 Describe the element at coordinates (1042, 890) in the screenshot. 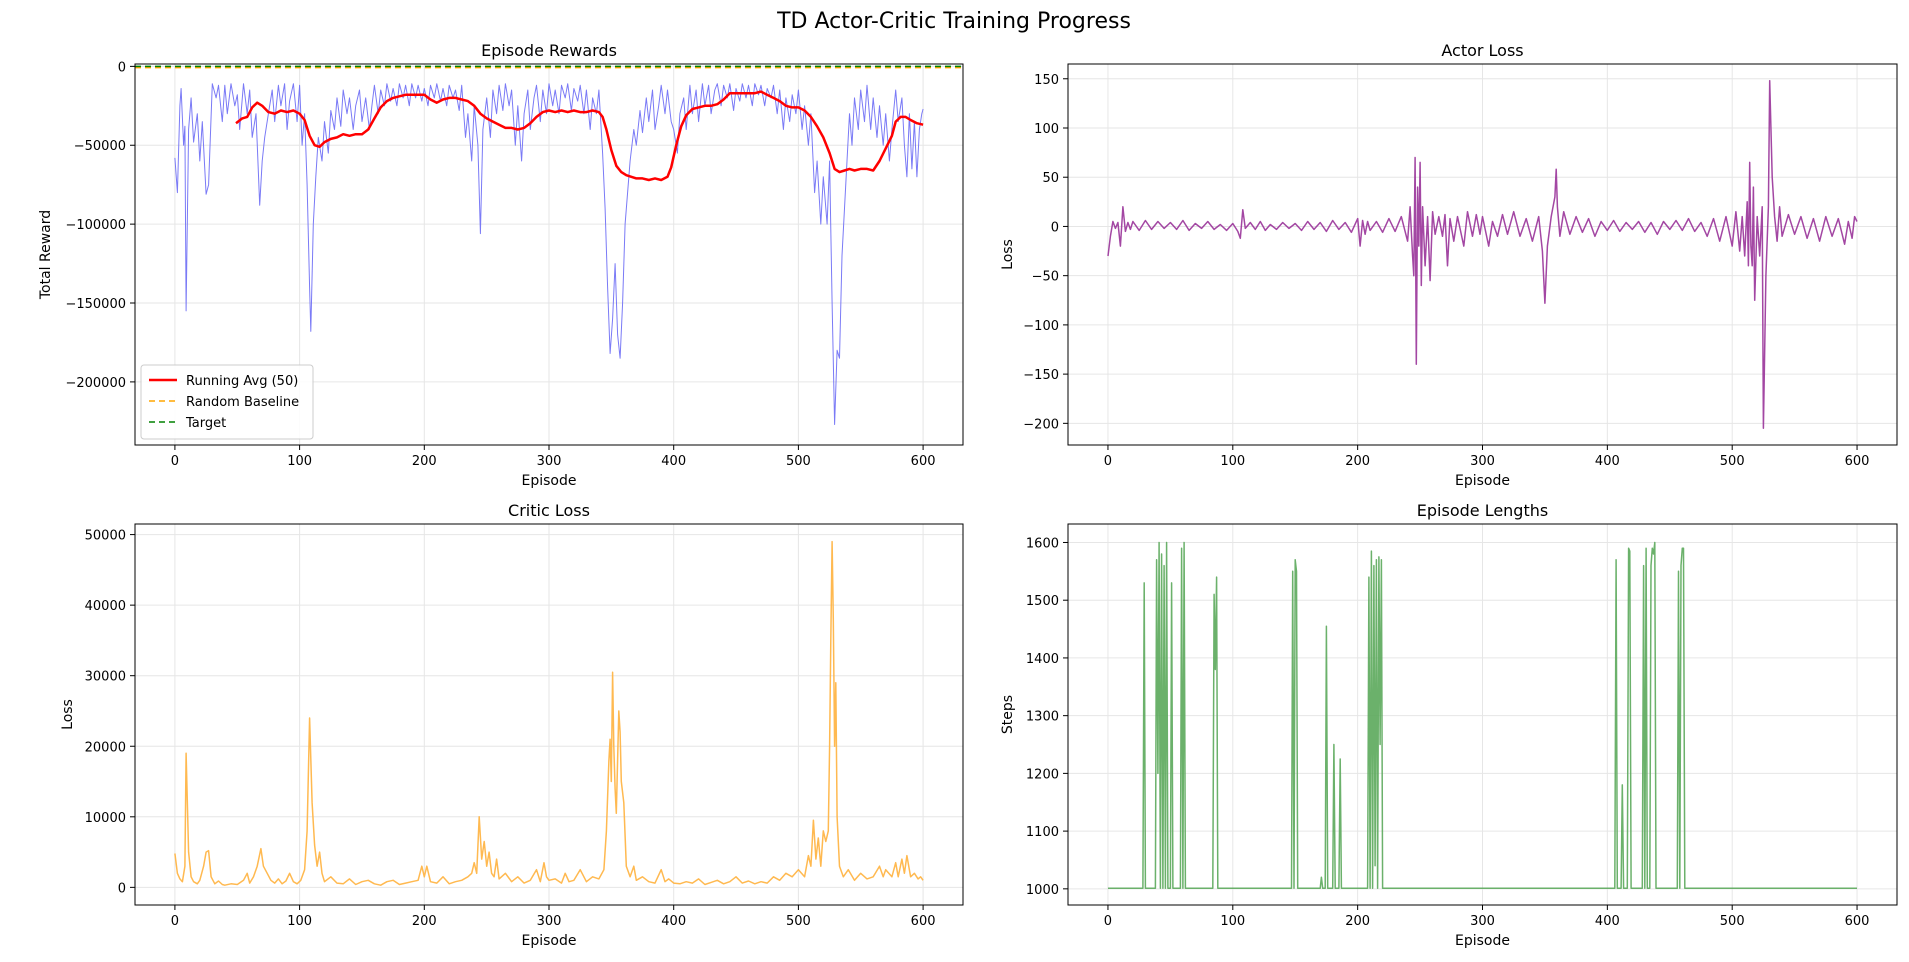

I see `y-tick-label: 1000` at that location.